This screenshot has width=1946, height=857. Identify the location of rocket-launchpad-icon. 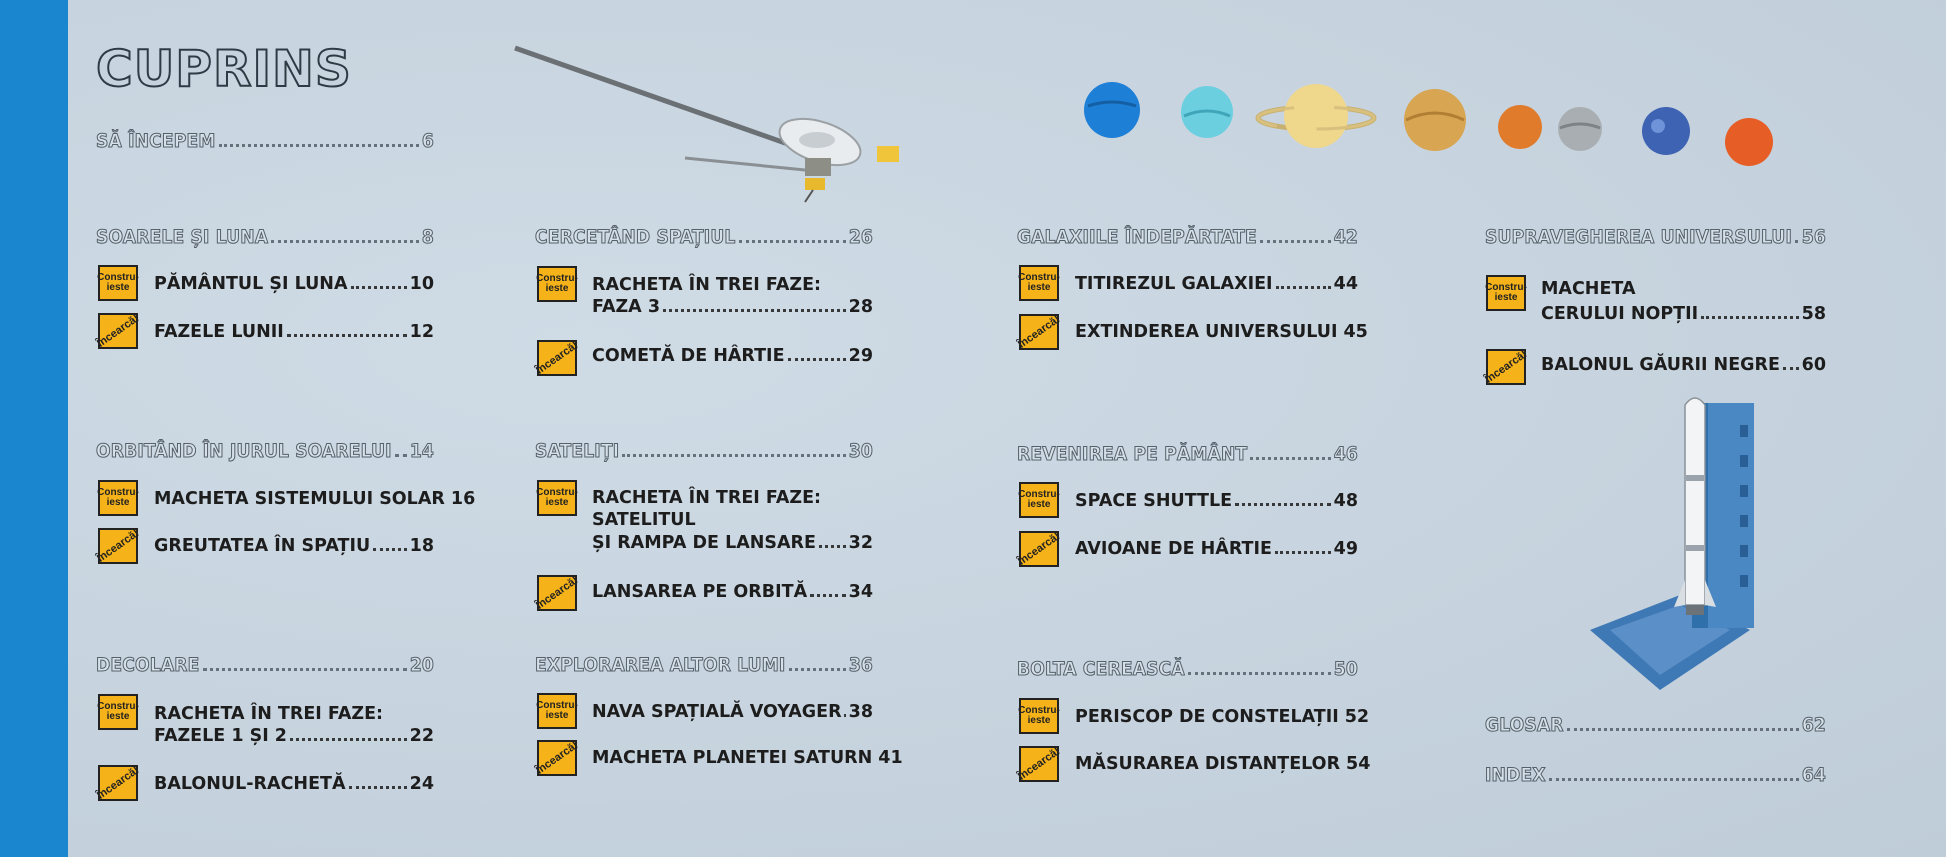
(1672, 543).